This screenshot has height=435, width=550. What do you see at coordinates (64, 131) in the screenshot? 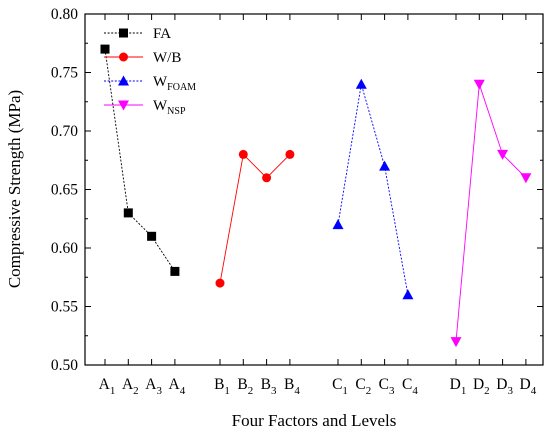
I see `y-tick-label: 0.70` at bounding box center [64, 131].